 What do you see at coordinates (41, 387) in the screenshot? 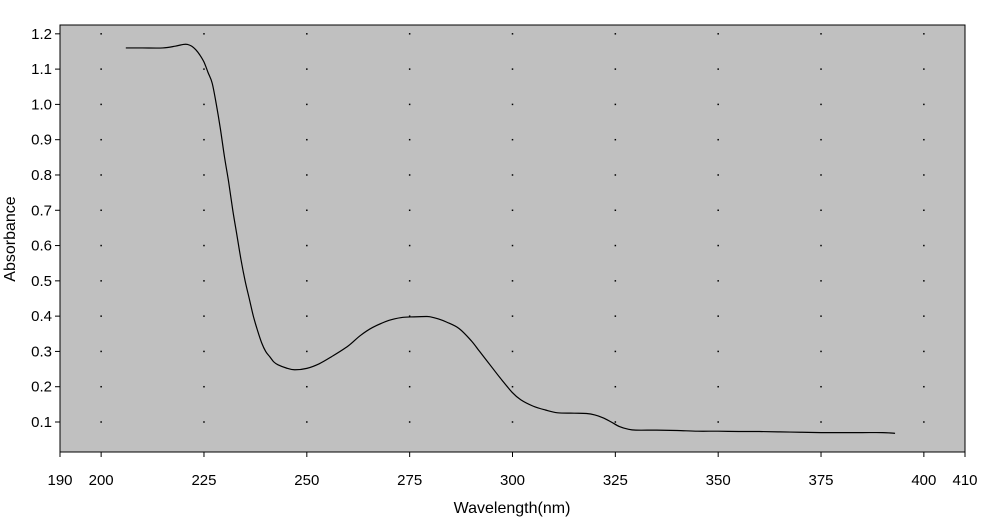
I see `y-tick-label: 0.2` at bounding box center [41, 387].